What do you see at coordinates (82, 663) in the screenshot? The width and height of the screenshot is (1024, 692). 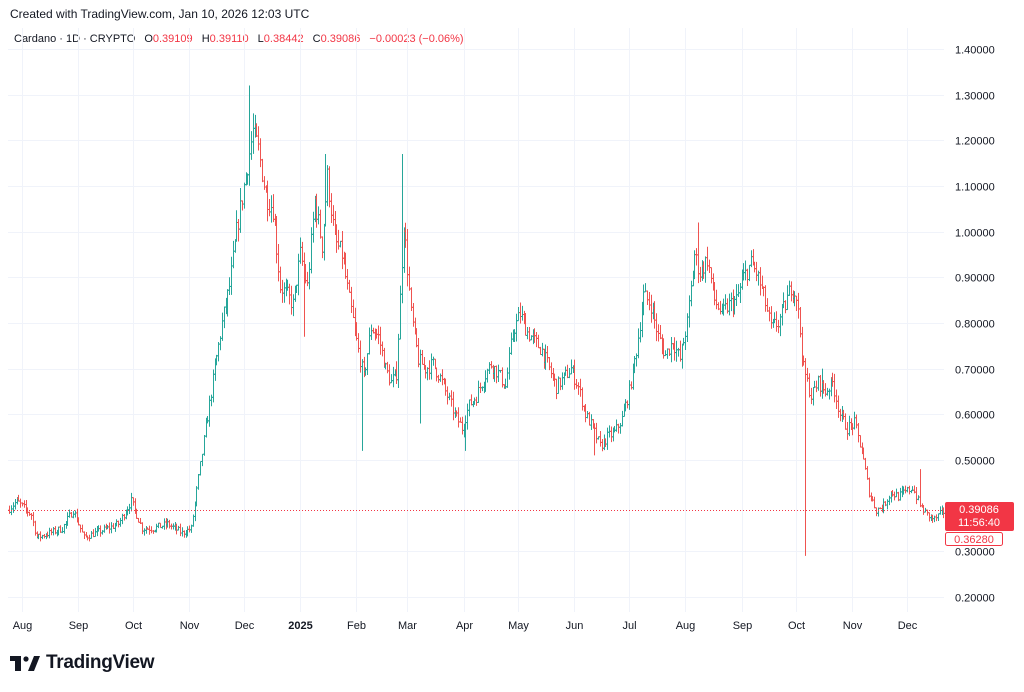 I see `tradingview-logo: TradingView` at bounding box center [82, 663].